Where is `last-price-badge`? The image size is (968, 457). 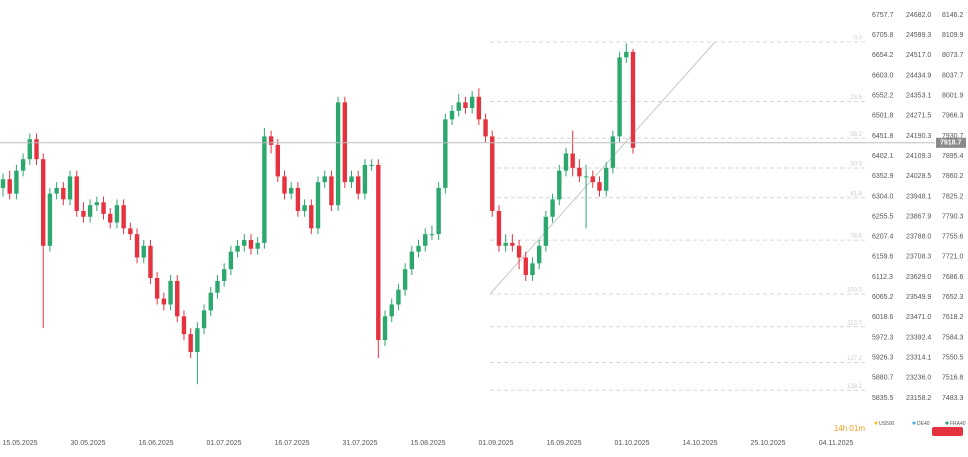
last-price-badge is located at coordinates (951, 142).